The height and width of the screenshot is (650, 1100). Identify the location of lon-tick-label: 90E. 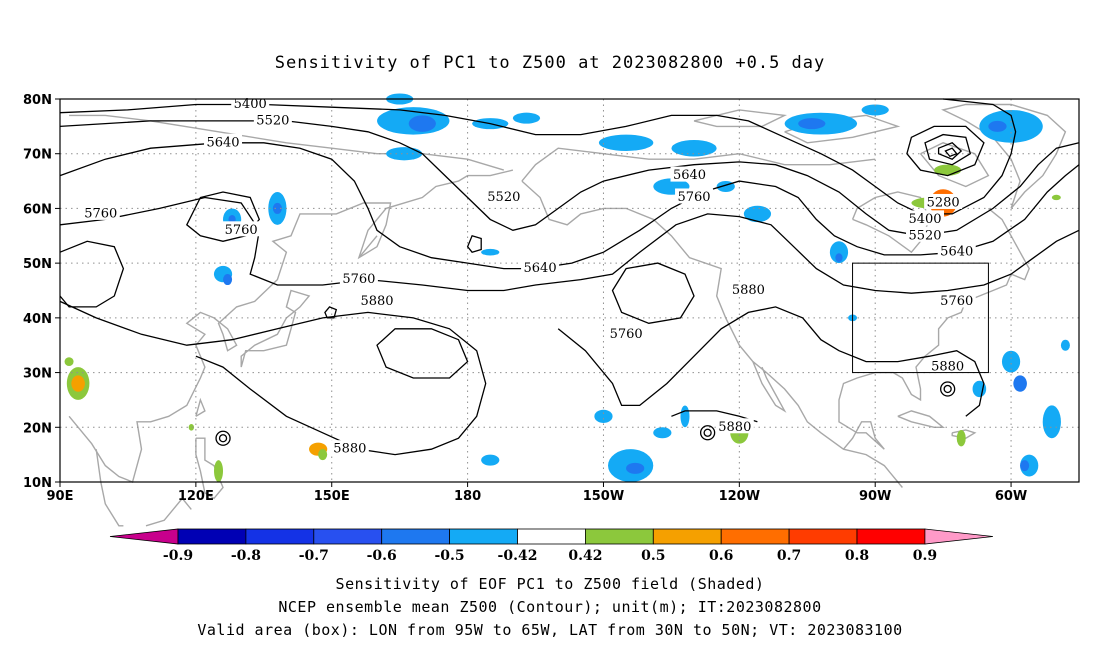
(60, 496).